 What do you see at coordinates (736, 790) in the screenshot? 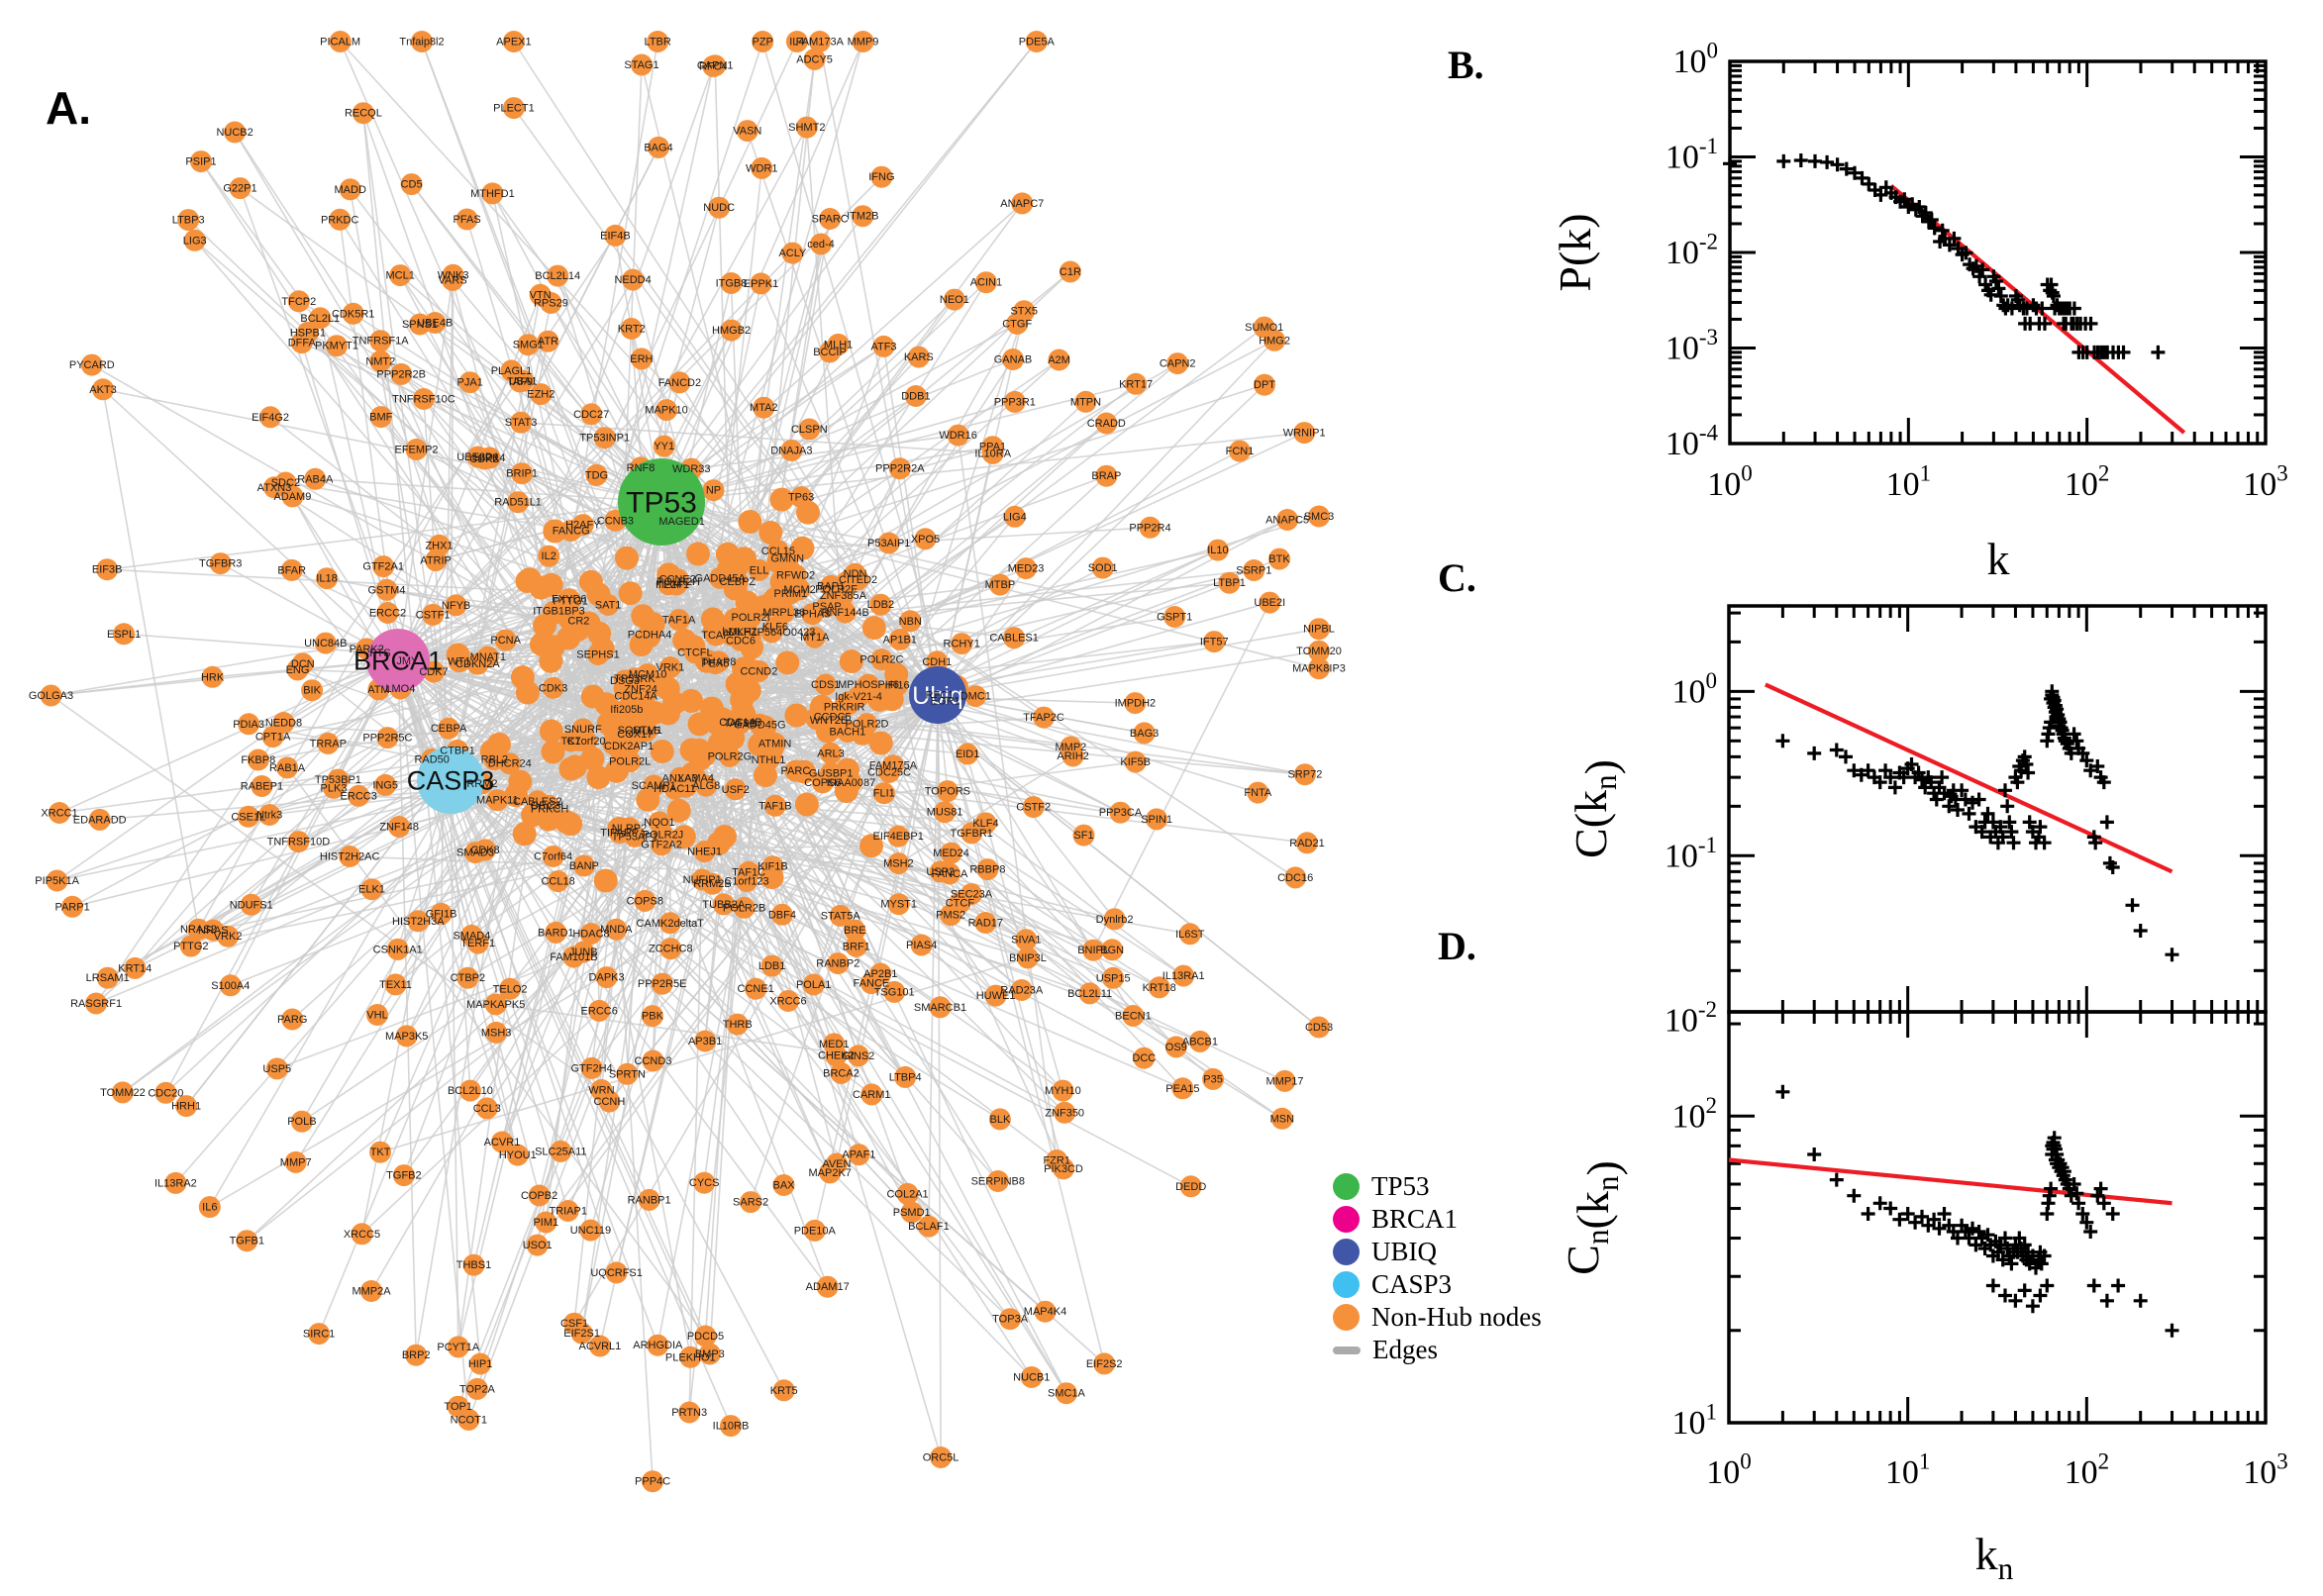
I see `network-node-label: USF2` at bounding box center [736, 790].